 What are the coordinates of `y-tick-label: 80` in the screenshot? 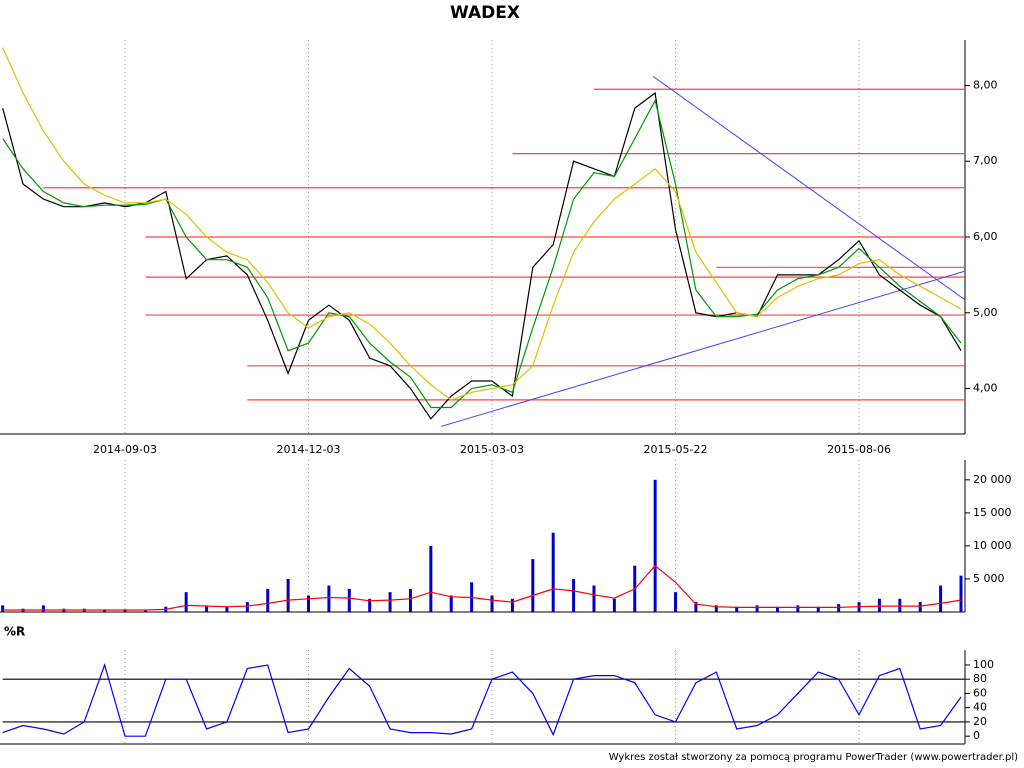 It's located at (980, 678).